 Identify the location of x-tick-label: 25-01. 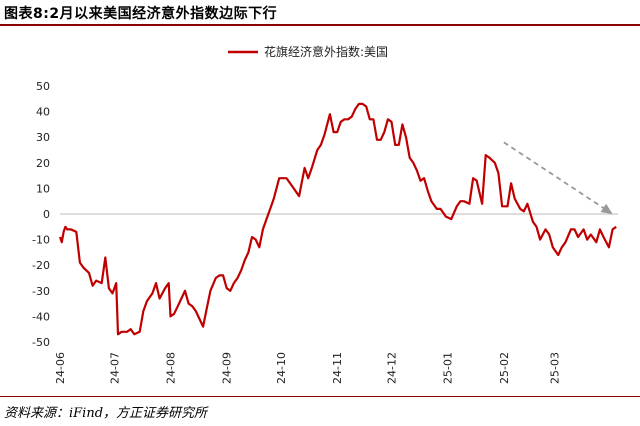
(448, 368).